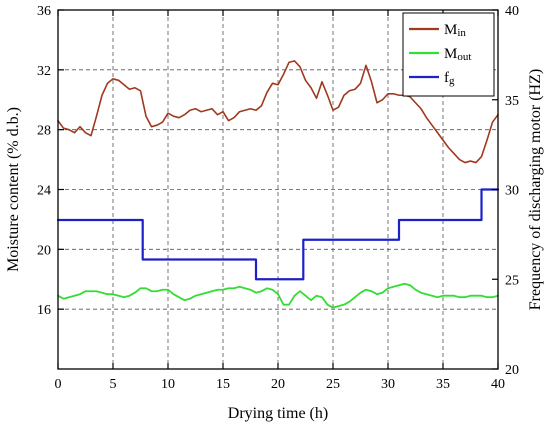  I want to click on x-tick-label: 35, so click(443, 384).